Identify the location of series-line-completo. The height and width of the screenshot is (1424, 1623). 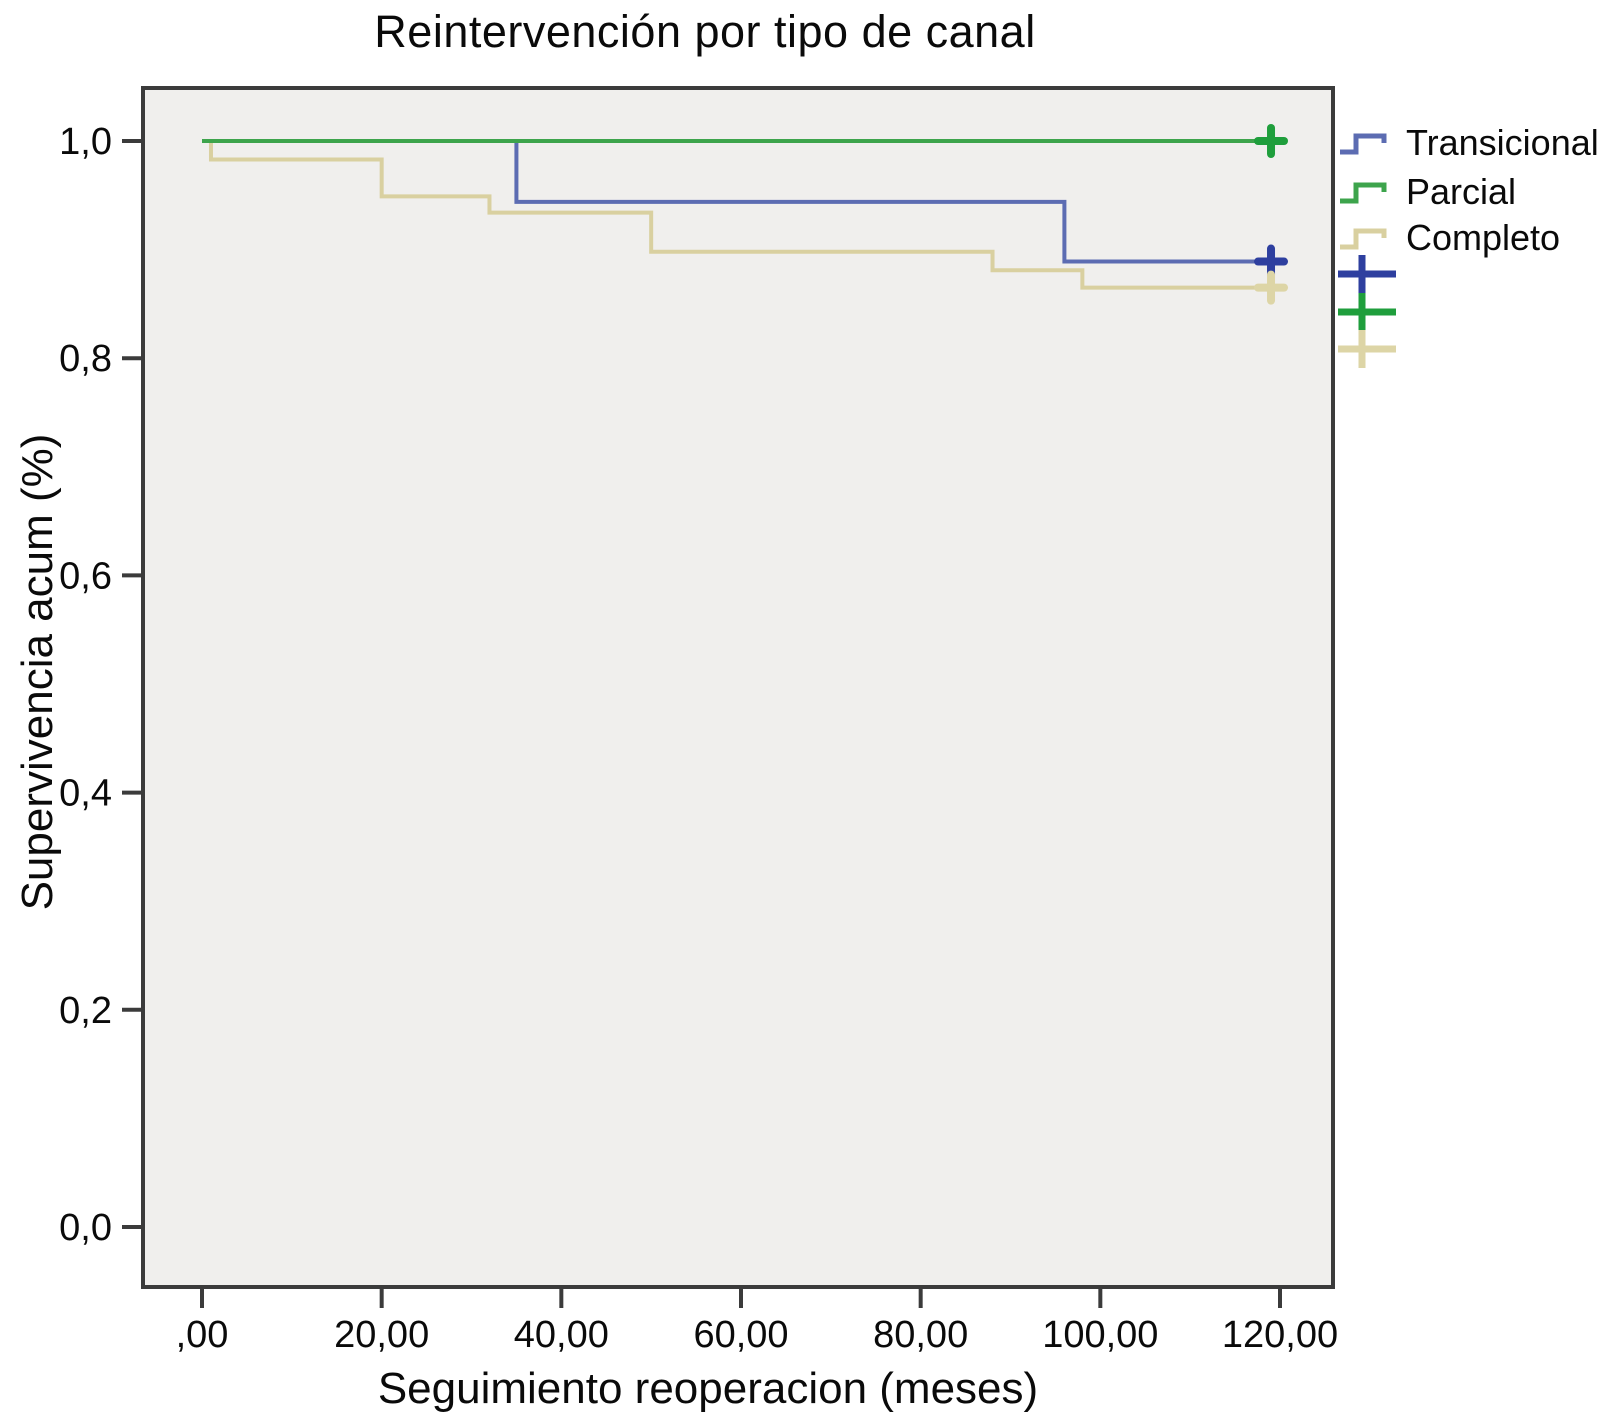
(737, 214).